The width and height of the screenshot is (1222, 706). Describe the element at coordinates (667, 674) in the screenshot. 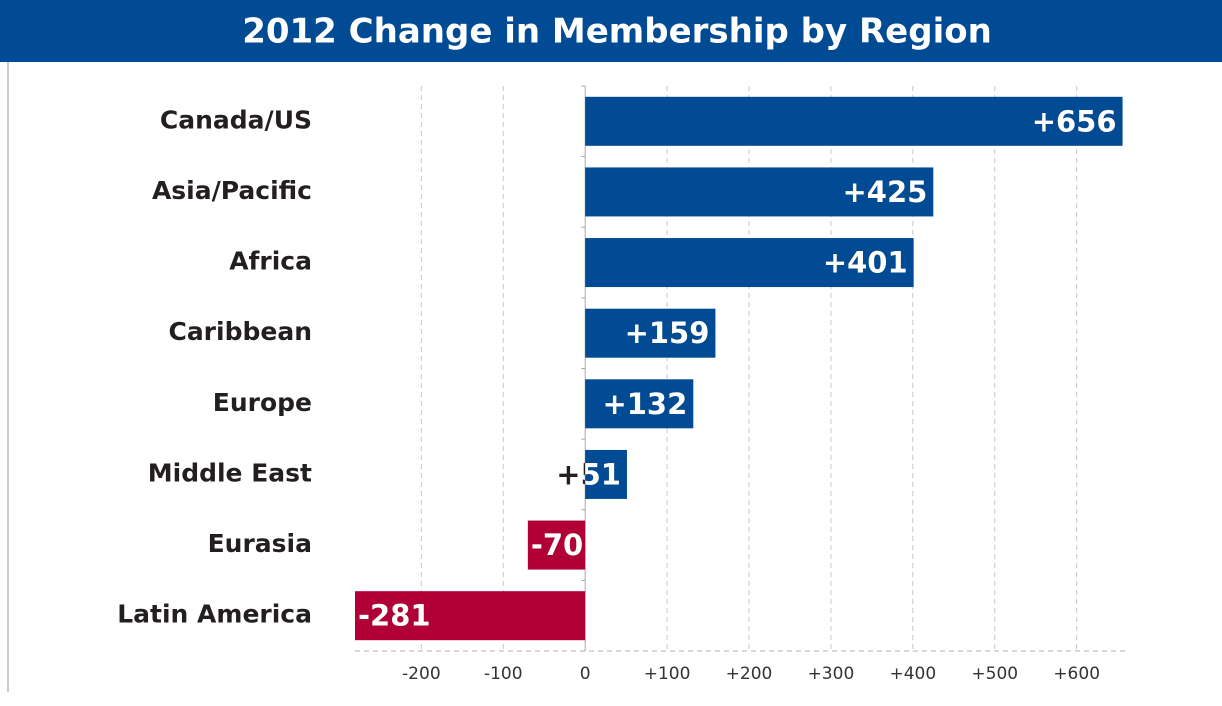

I see `x-tick-label: +100` at that location.